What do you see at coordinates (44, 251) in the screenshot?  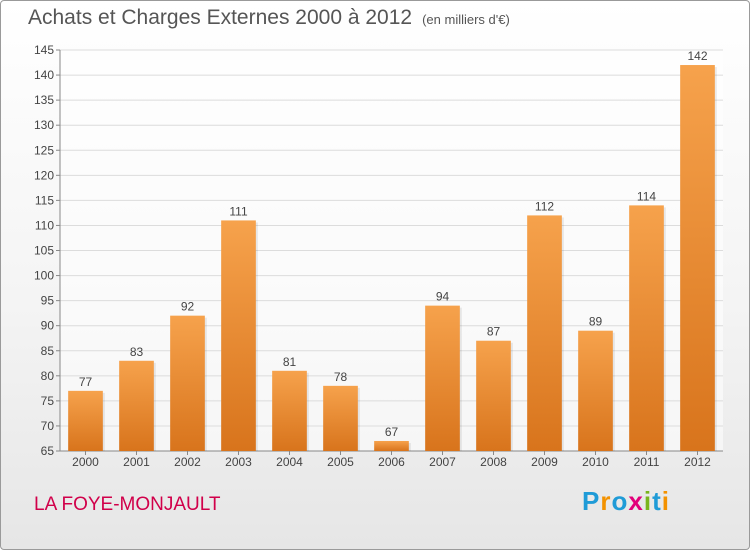 I see `y-tick-label: 105` at bounding box center [44, 251].